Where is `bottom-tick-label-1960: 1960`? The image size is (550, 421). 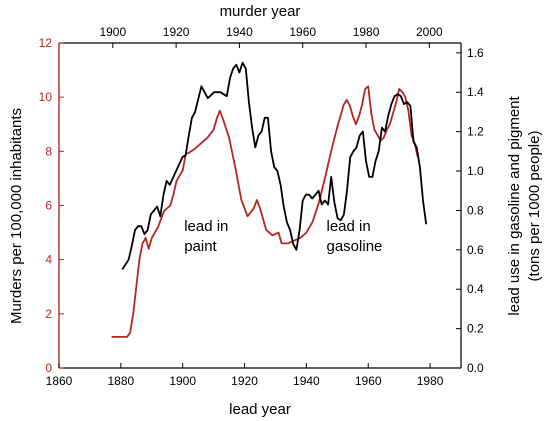
bottom-tick-label-1960: 1960 is located at coordinates (368, 381).